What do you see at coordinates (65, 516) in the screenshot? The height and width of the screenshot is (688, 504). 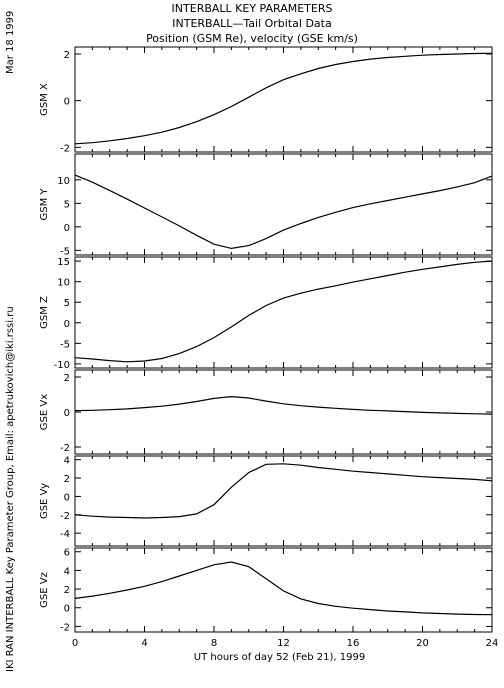 I see `y-tick-label-gse-vy: -2` at bounding box center [65, 516].